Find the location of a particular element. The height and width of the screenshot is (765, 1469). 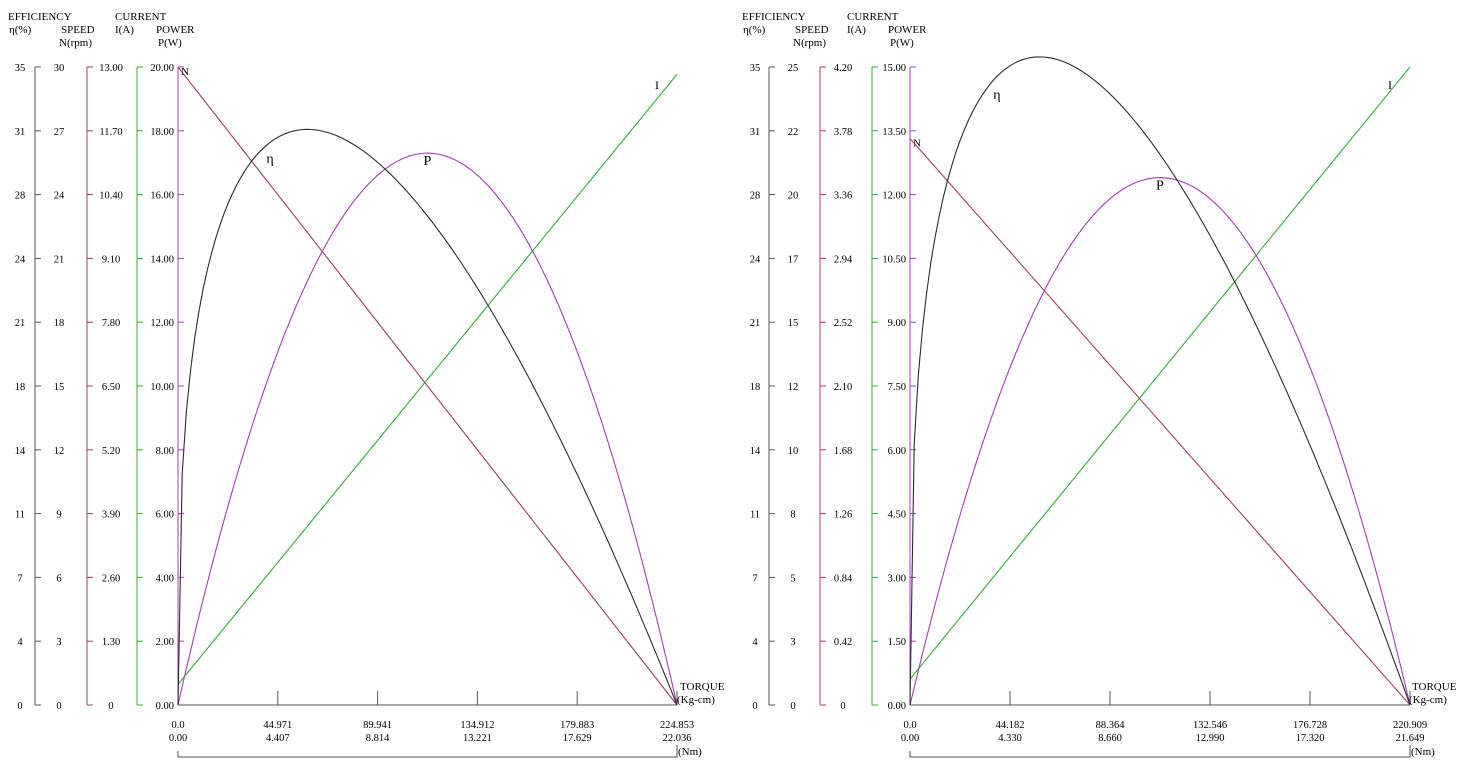

torque-nm-tick-label: 21.649 is located at coordinates (1410, 738).